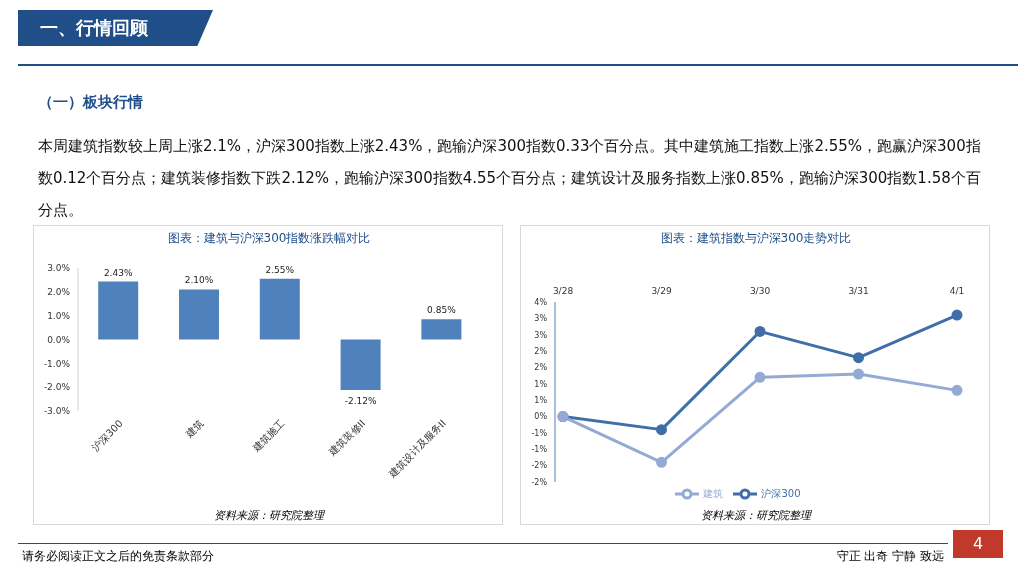 The height and width of the screenshot is (576, 1024). I want to click on x-tick-label: 3/29, so click(661, 291).